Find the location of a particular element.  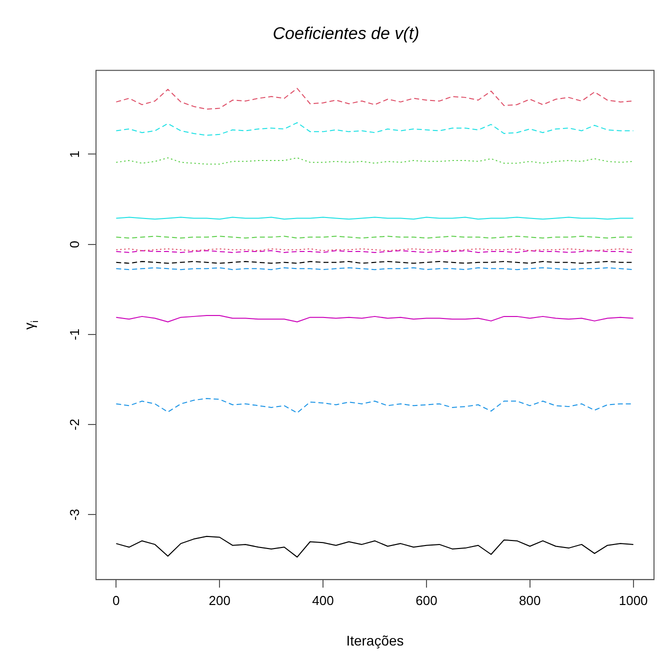

chart-title: Coeficientes de v(t) is located at coordinates (346, 33).